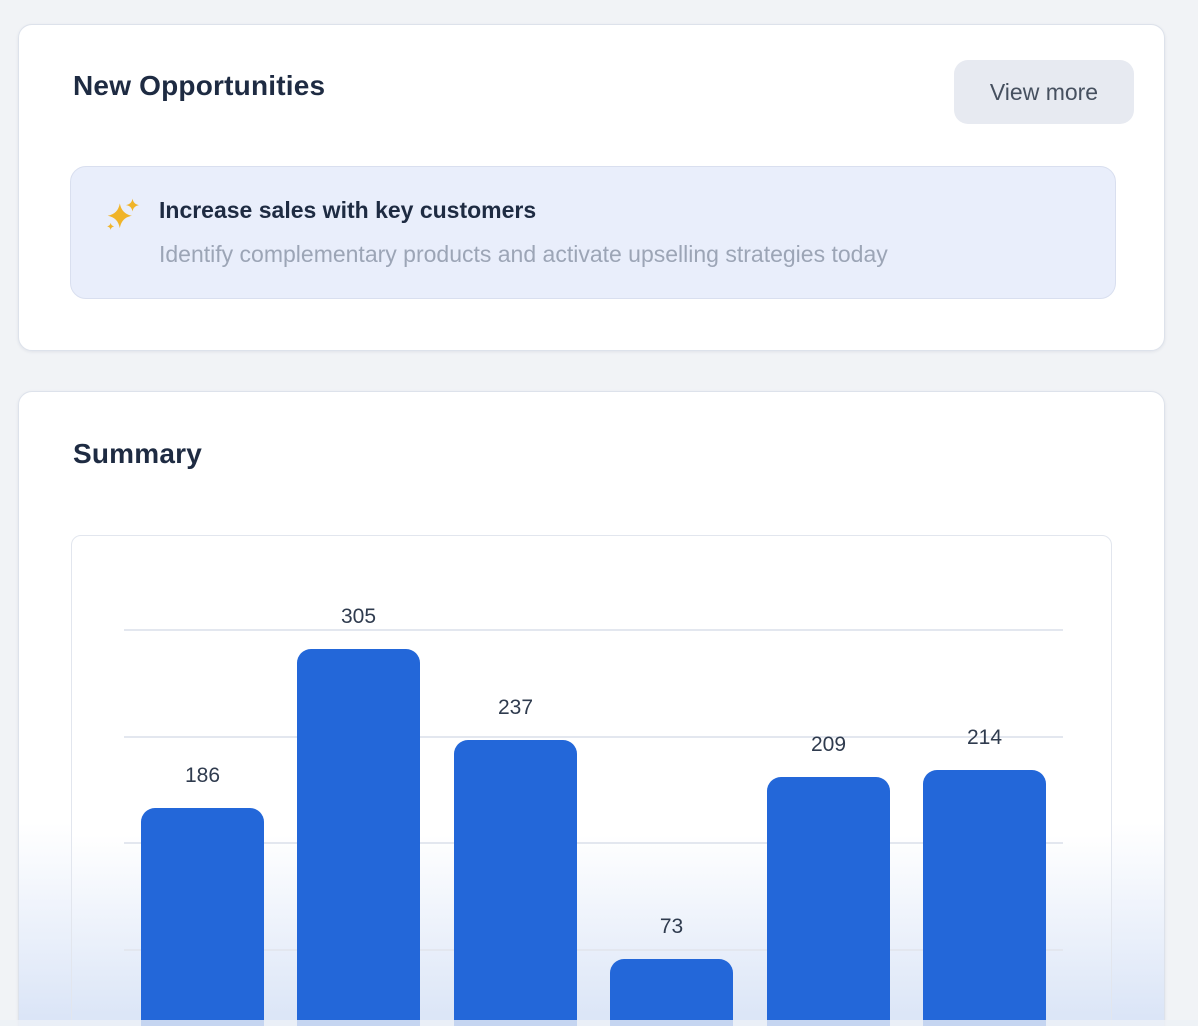 This screenshot has height=1026, width=1198. I want to click on chart-bar-value-label: 305, so click(358, 616).